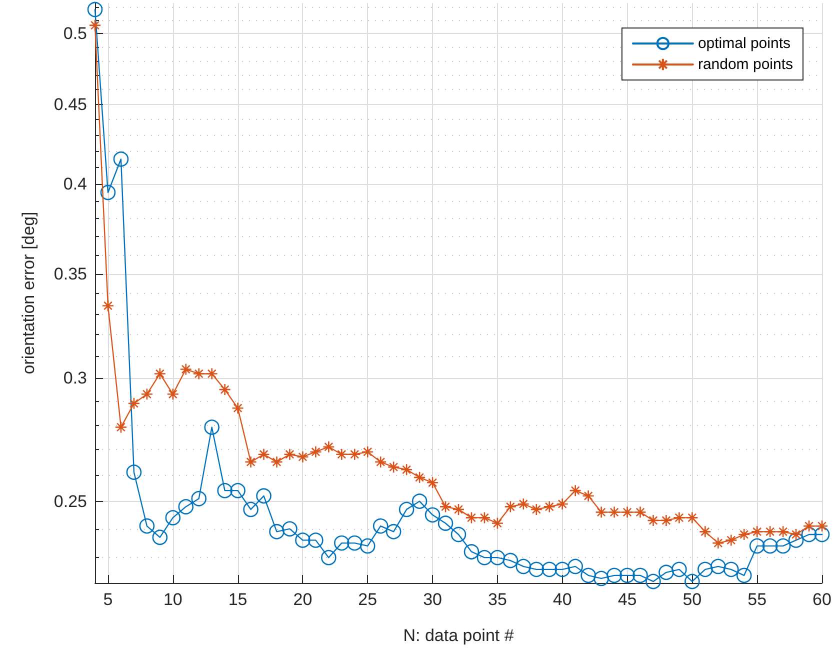  I want to click on y-tick-label: 0.25, so click(70, 501).